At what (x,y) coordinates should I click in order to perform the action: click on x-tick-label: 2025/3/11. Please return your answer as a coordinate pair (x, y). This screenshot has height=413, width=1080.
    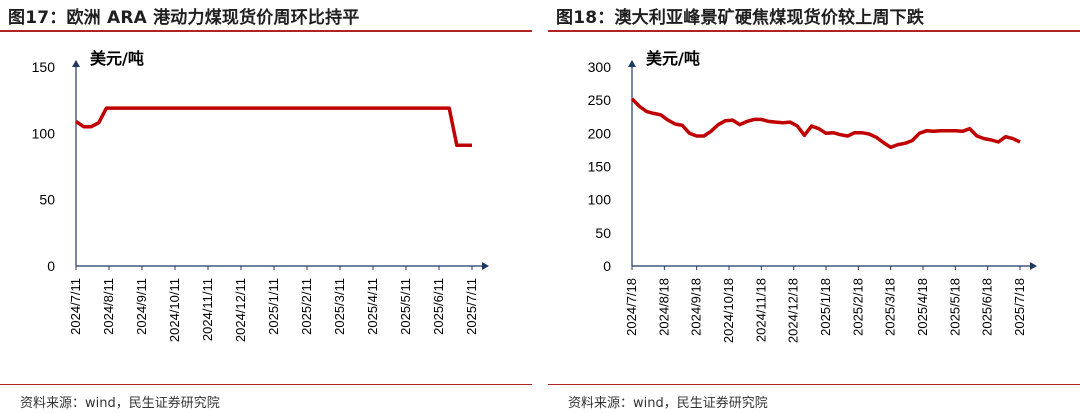
    Looking at the image, I should click on (339, 306).